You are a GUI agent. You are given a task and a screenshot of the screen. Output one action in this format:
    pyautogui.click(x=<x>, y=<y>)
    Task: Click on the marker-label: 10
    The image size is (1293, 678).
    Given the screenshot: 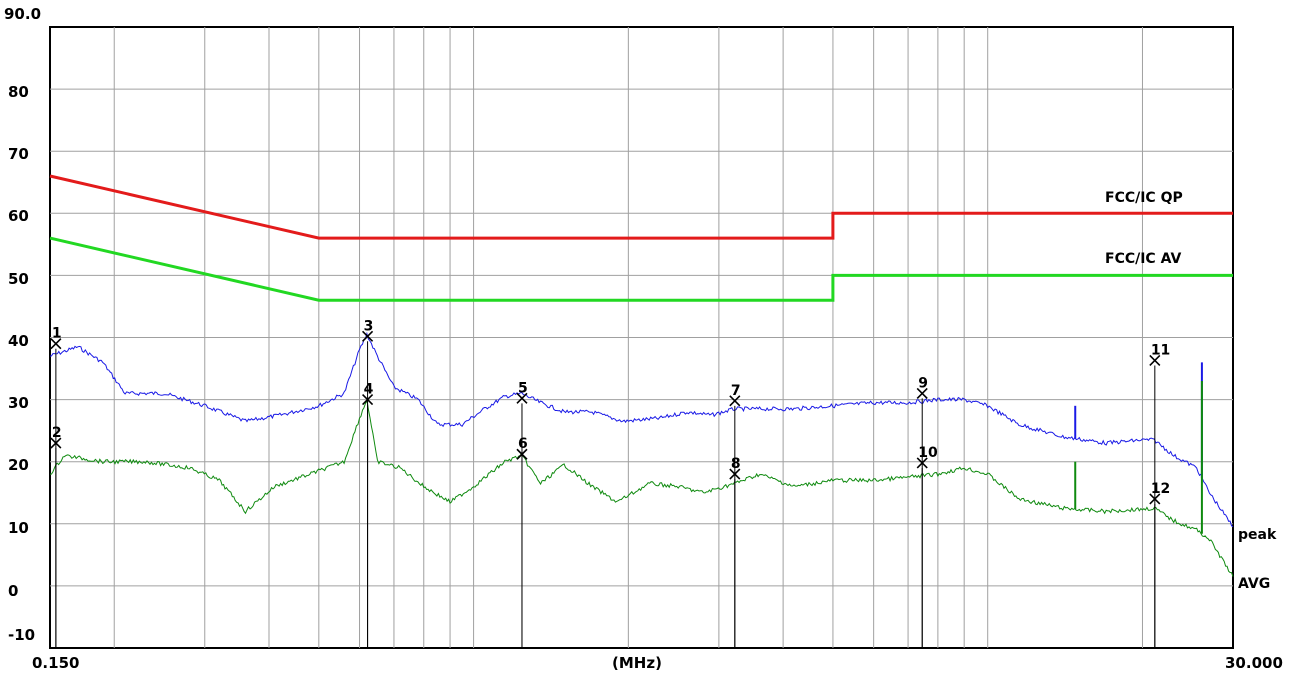 What is the action you would take?
    pyautogui.click(x=928, y=453)
    